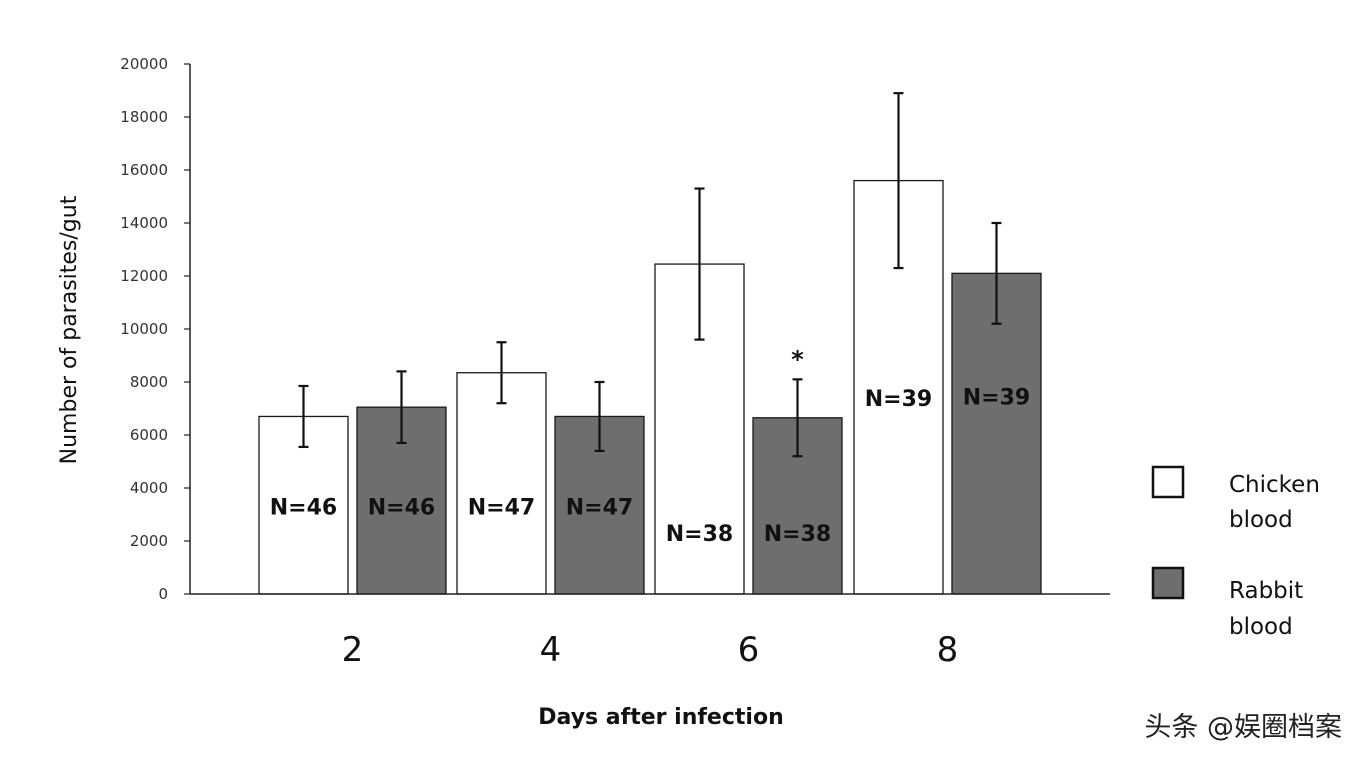 This screenshot has width=1364, height=762. I want to click on y-axis-title: Number of parasites/gut, so click(69, 329).